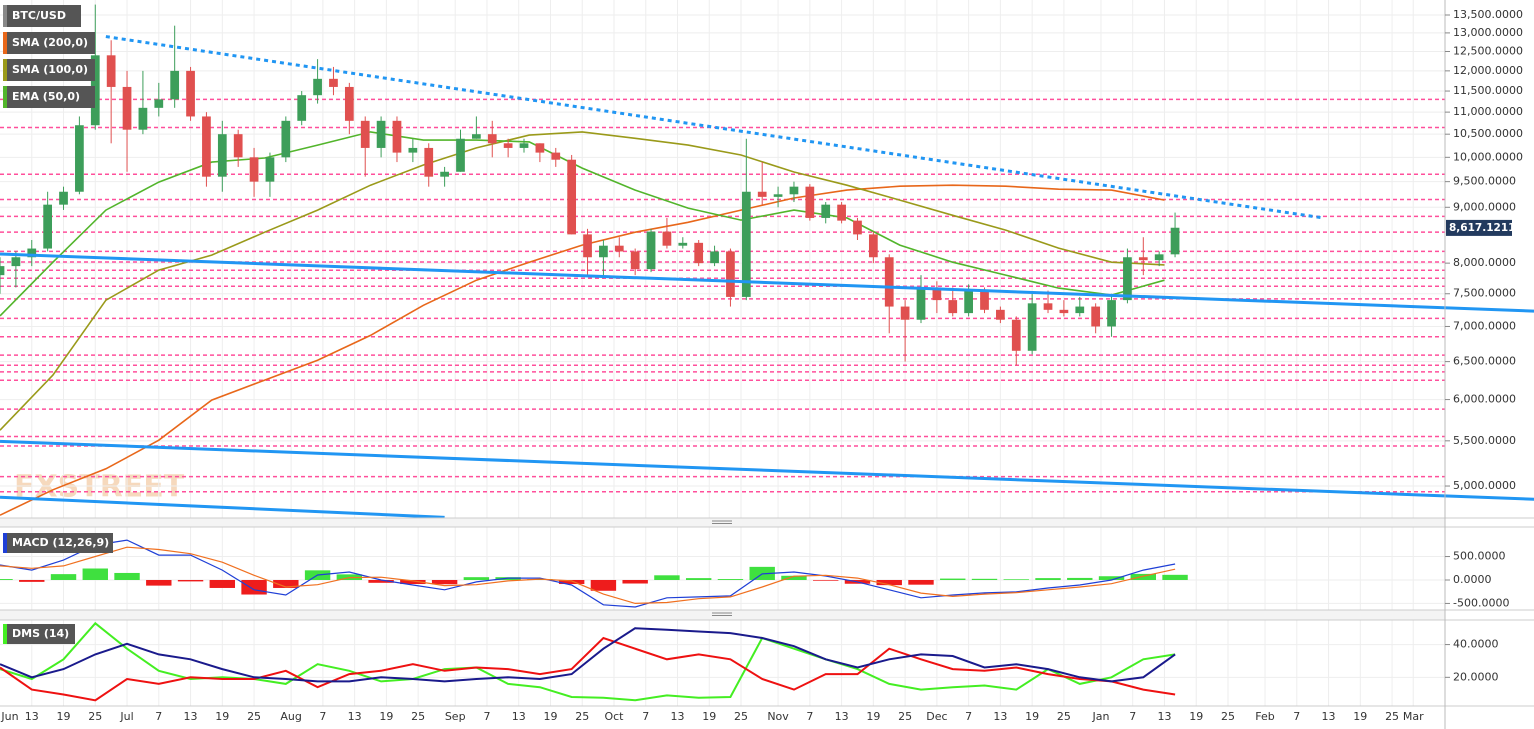 The height and width of the screenshot is (729, 1534). I want to click on y-tick-label: 13,500.0000, so click(1488, 14).